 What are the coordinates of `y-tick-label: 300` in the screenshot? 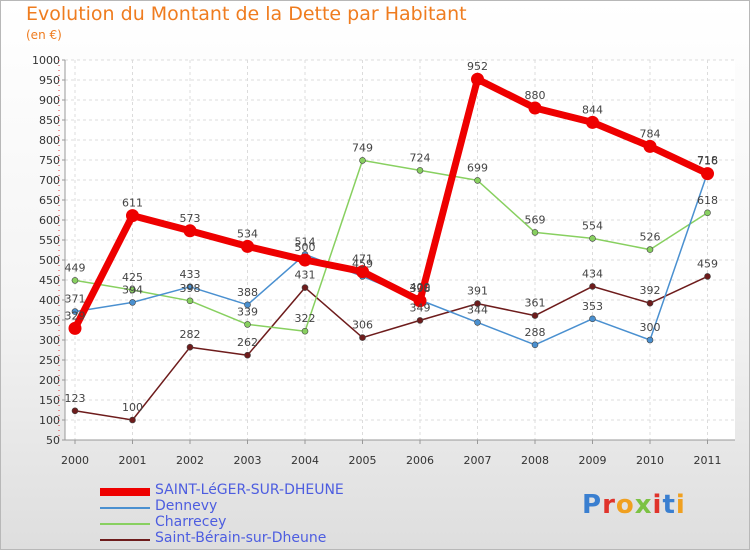 It's located at (49, 340).